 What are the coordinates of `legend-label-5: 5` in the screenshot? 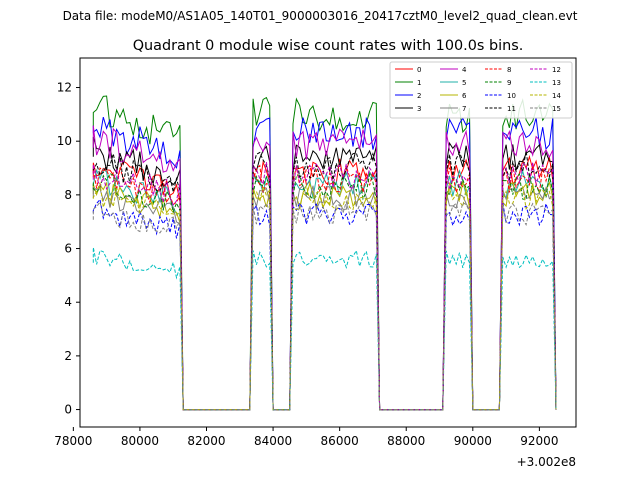 It's located at (464, 83).